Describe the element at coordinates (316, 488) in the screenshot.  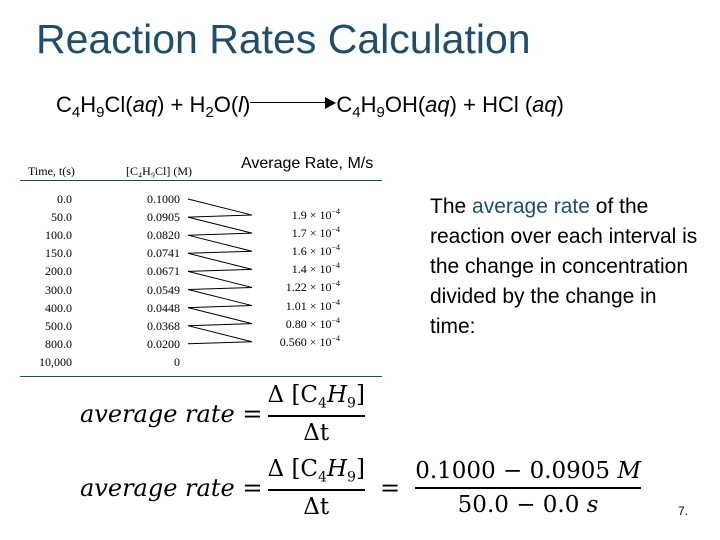
I see `formula2-fraction-symbolic: Δ [C4H9] Δt` at that location.